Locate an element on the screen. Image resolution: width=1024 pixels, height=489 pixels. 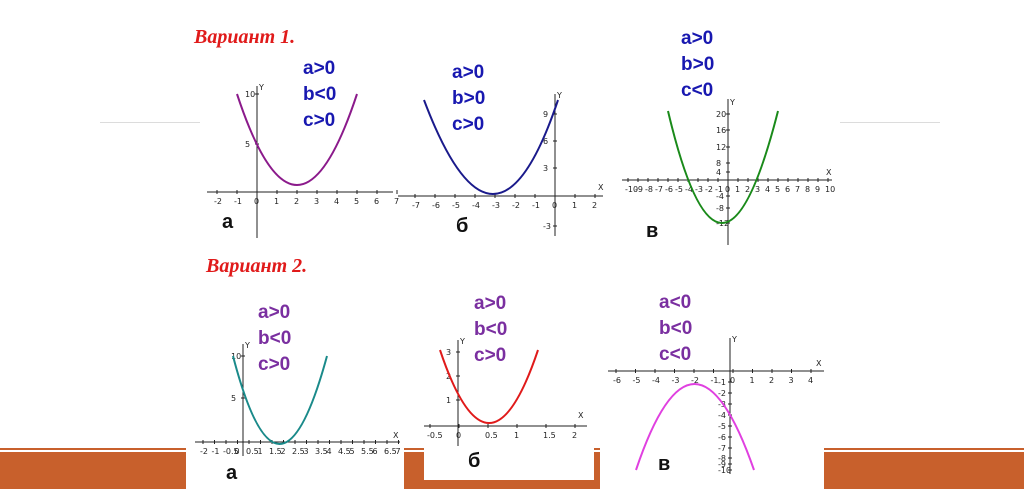
y-tick-label: 4 is located at coordinates (718, 172).